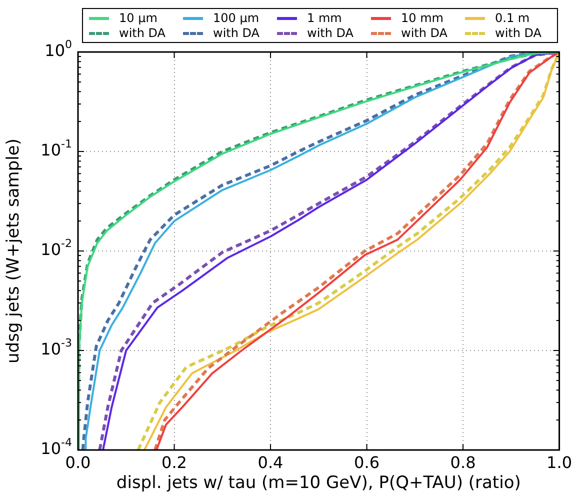 The width and height of the screenshot is (576, 498). Describe the element at coordinates (236, 18) in the screenshot. I see `legend-label: 100 μm` at that location.